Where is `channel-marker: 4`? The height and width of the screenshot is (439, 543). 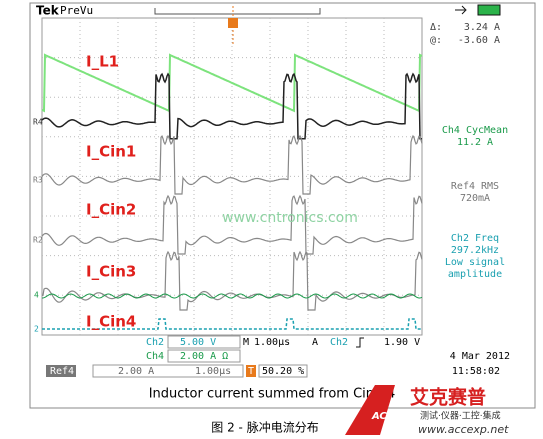
channel-marker: 4 is located at coordinates (36, 295).